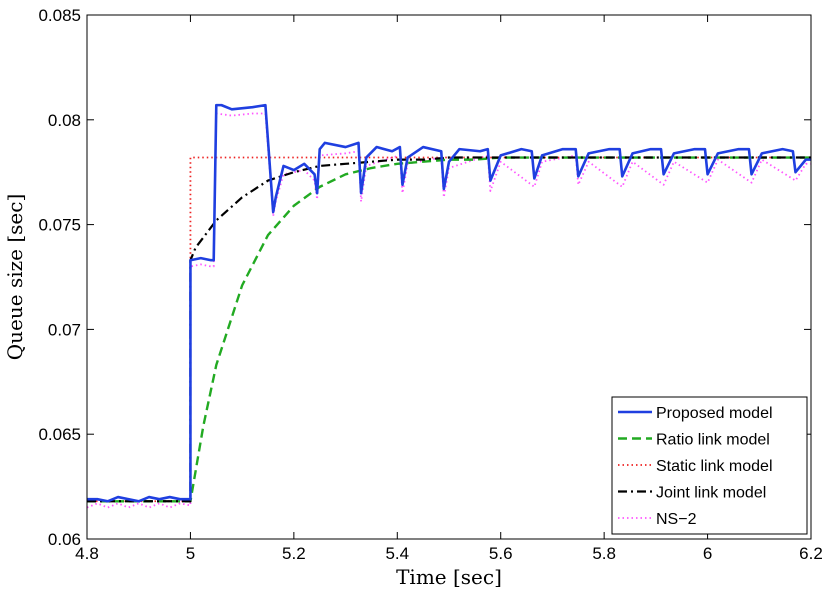 Image resolution: width=830 pixels, height=592 pixels. I want to click on legend-label: Proposed model, so click(714, 413).